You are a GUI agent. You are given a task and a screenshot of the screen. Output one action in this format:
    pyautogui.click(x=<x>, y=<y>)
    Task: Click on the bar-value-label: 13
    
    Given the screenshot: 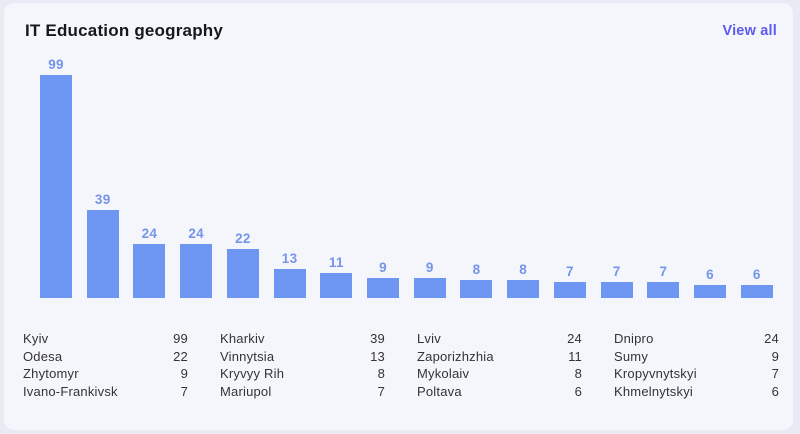 What is the action you would take?
    pyautogui.click(x=289, y=258)
    